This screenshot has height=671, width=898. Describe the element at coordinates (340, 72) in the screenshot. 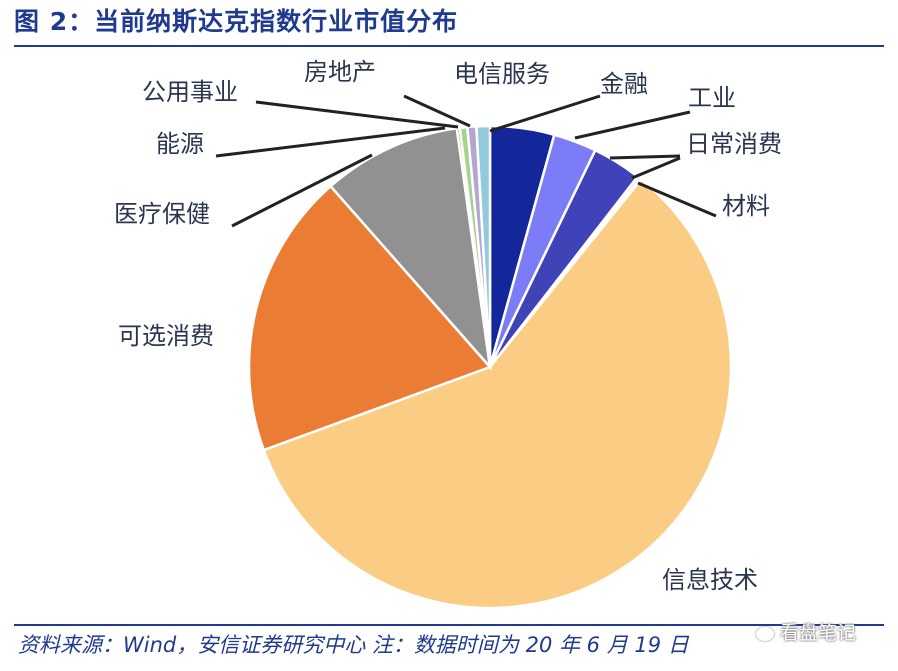

I see `slice-label: 房地产` at that location.